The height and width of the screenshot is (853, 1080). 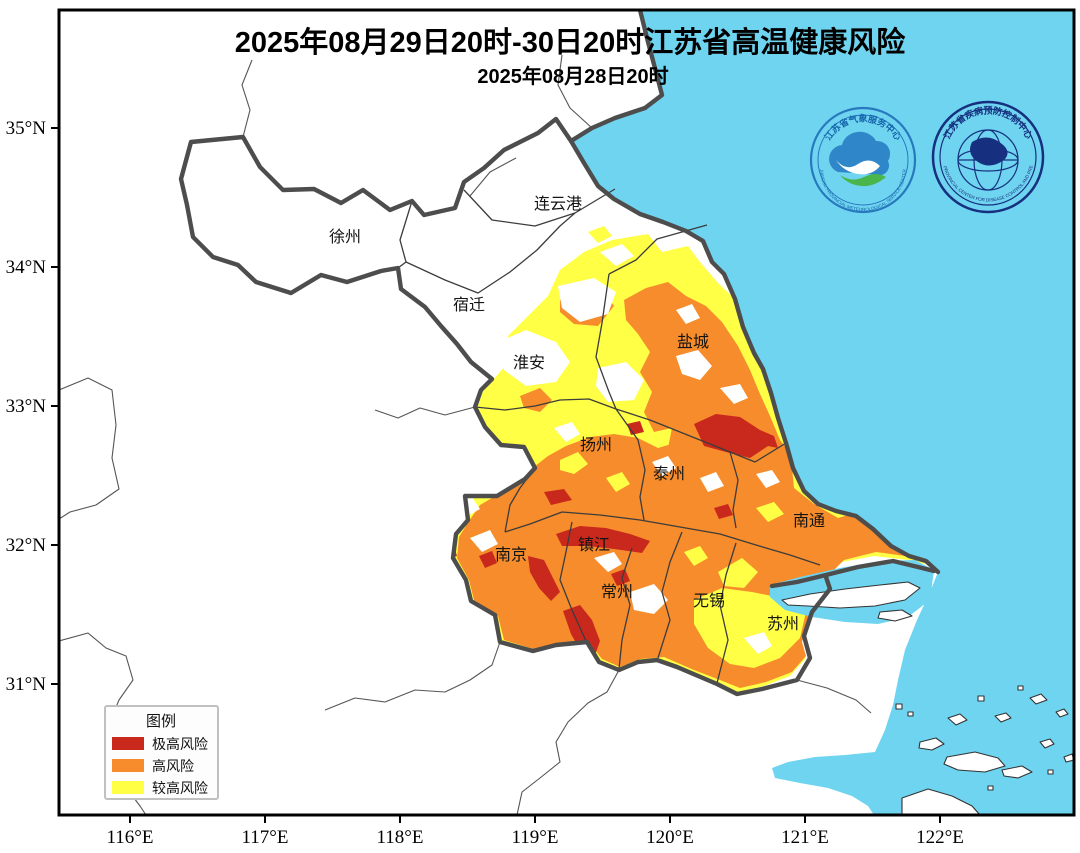 I want to click on city-label-wuxi: 无锡, so click(x=709, y=601).